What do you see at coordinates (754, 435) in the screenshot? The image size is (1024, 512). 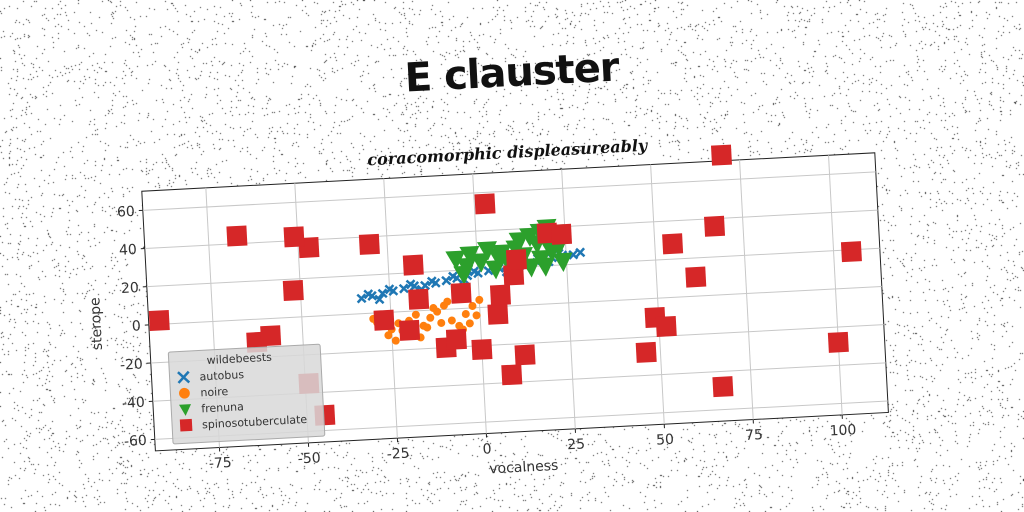 I see `x-tick-label: 75` at bounding box center [754, 435].